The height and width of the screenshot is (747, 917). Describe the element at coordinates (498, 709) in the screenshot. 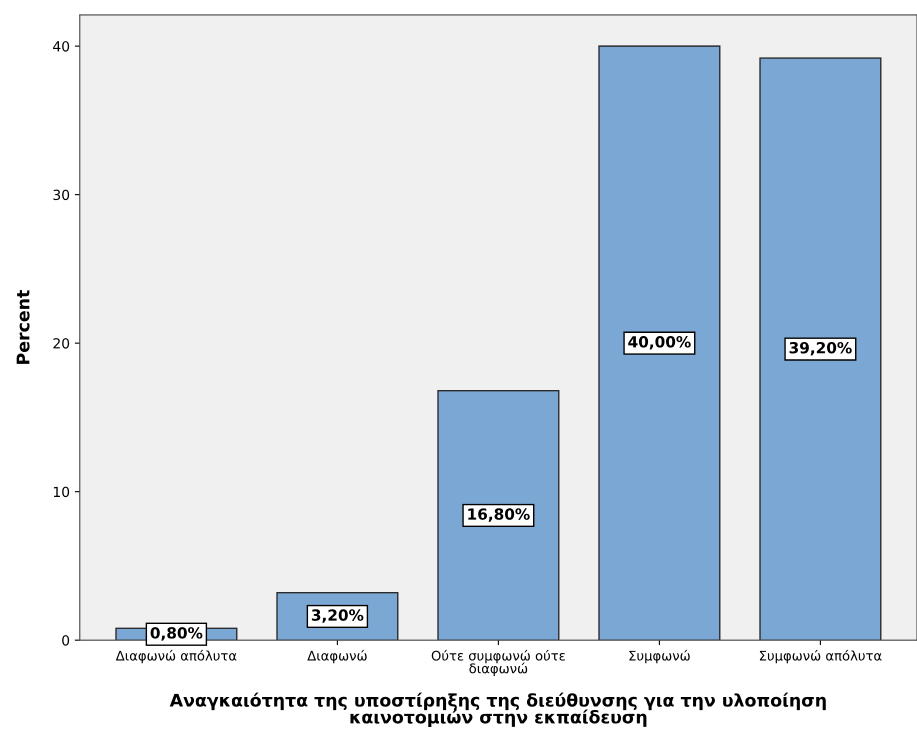

I see `x-axis-title: Αναγκαιότητα της υποστίρηξης της διεύθυνσης για την υλοποίηση καινοτομιών στην εκπαίδευση` at that location.